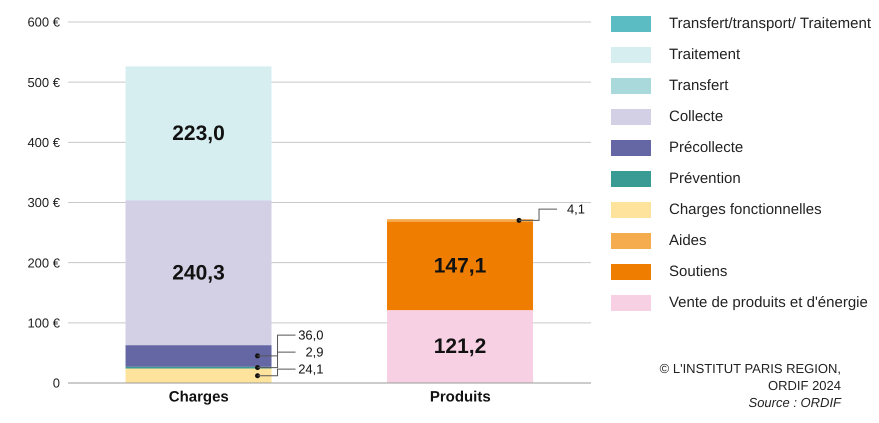  Describe the element at coordinates (44, 82) in the screenshot. I see `y-tick-label: 500 €` at that location.